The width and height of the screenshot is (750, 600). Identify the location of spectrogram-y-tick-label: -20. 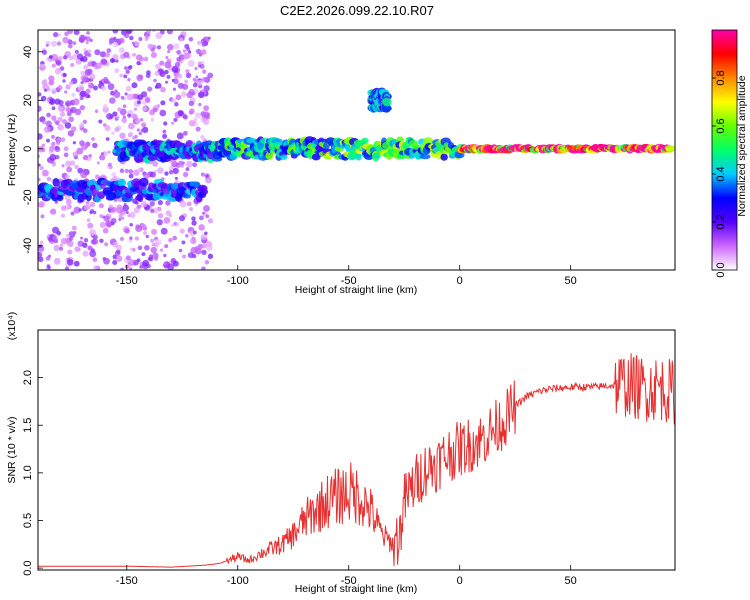
(28, 197).